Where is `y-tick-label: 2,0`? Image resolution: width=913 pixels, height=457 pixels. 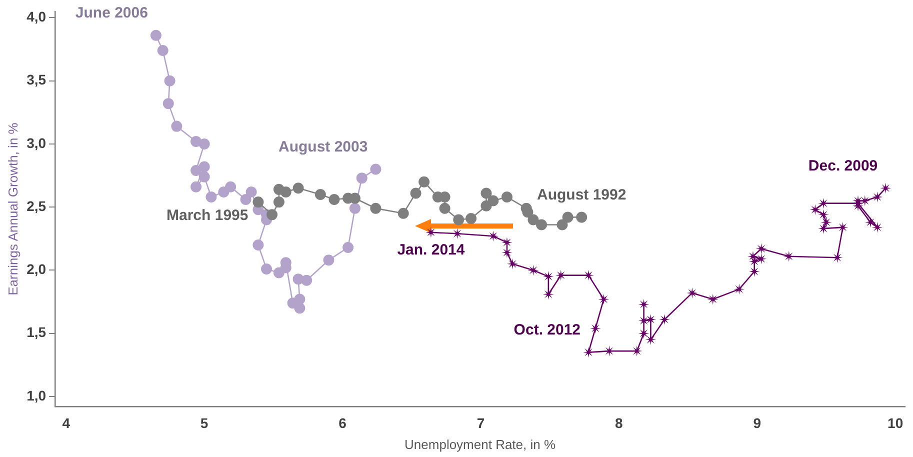 y-tick-label: 2,0 is located at coordinates (36, 269).